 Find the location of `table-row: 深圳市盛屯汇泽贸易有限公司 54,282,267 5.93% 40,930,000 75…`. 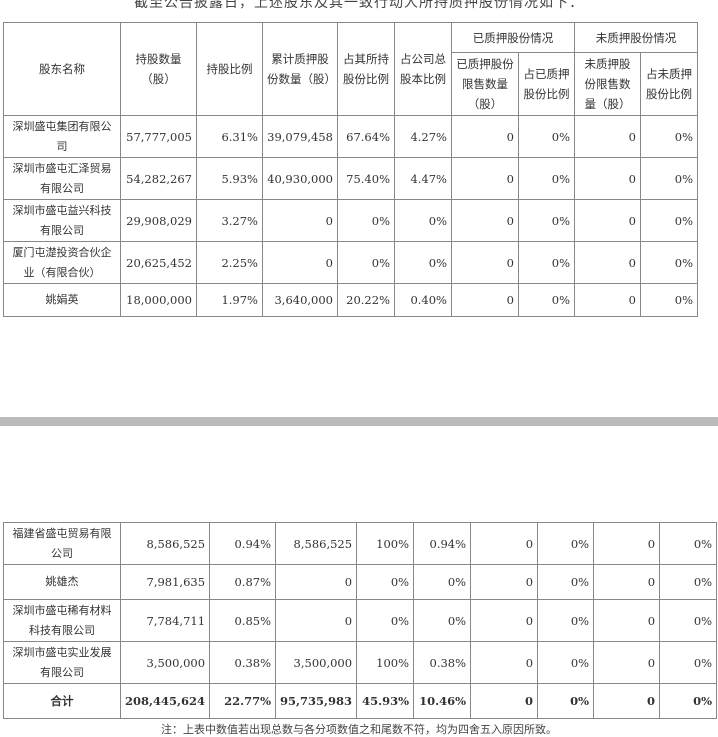

table-row: 深圳市盛屯汇泽贸易有限公司 54,282,267 5.93% 40,930,000 75… is located at coordinates (350, 178).